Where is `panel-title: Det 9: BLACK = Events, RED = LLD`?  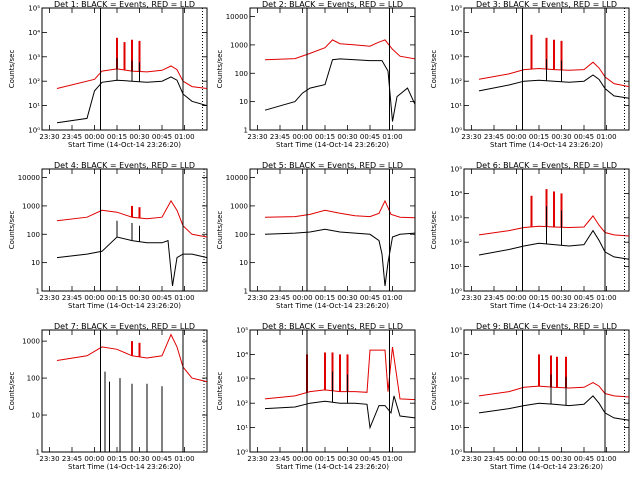 panel-title: Det 9: BLACK = Events, RED = LLD is located at coordinates (546, 326).